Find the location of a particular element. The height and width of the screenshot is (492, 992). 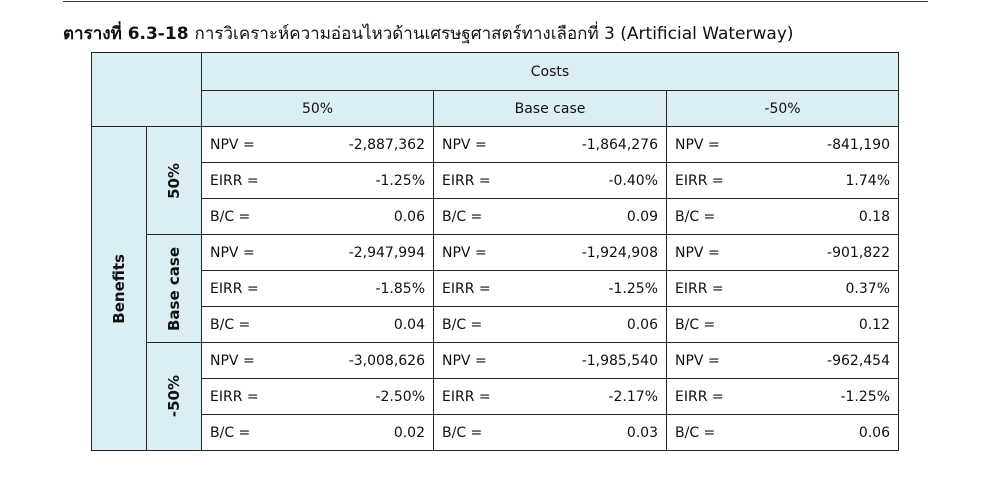

cell-value: -0.40% is located at coordinates (633, 180).